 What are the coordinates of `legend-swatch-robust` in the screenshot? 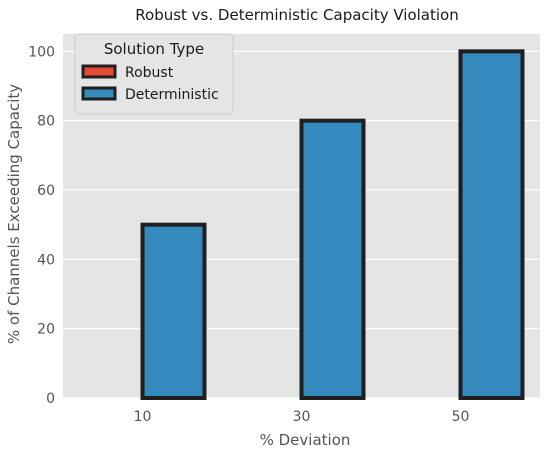 It's located at (99, 71).